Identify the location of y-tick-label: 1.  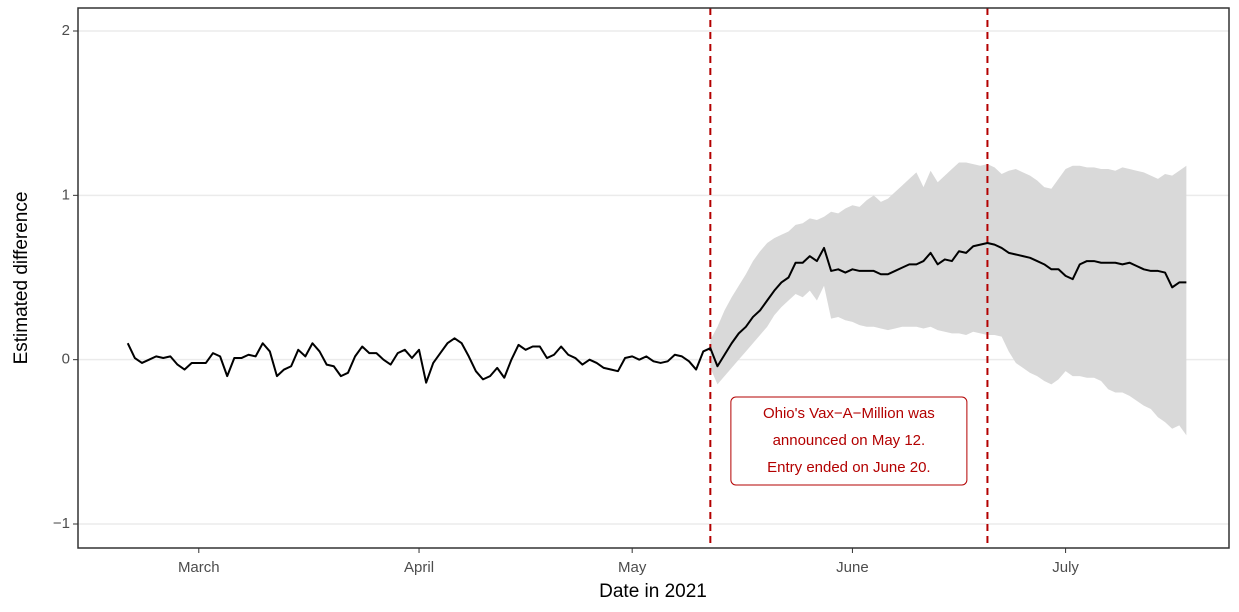
(66, 194).